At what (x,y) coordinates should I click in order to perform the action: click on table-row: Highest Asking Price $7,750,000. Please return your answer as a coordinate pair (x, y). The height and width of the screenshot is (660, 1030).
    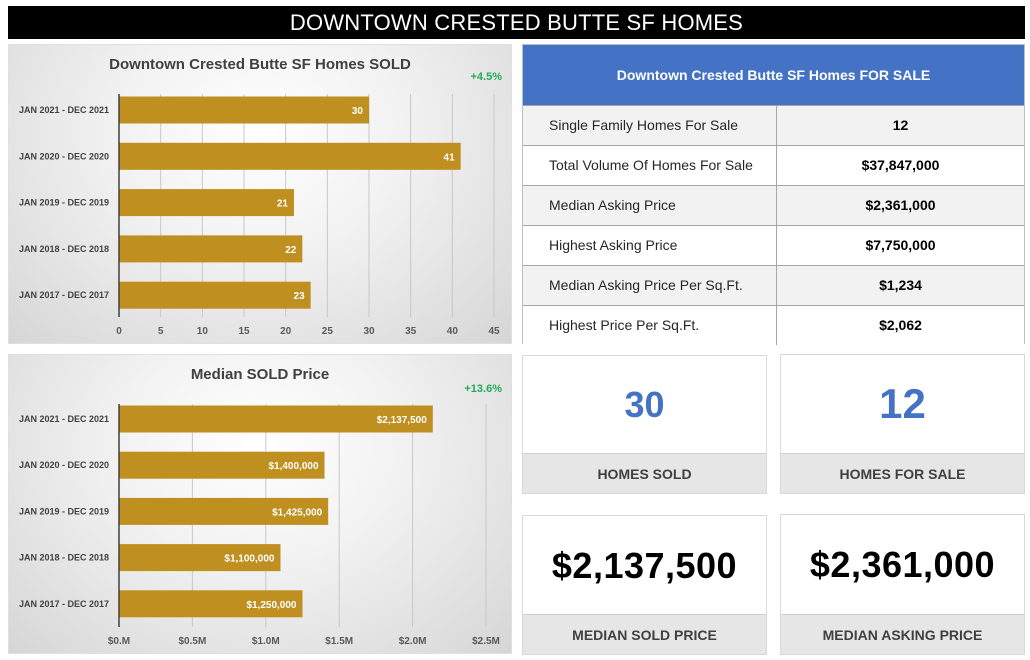
    Looking at the image, I should click on (773, 245).